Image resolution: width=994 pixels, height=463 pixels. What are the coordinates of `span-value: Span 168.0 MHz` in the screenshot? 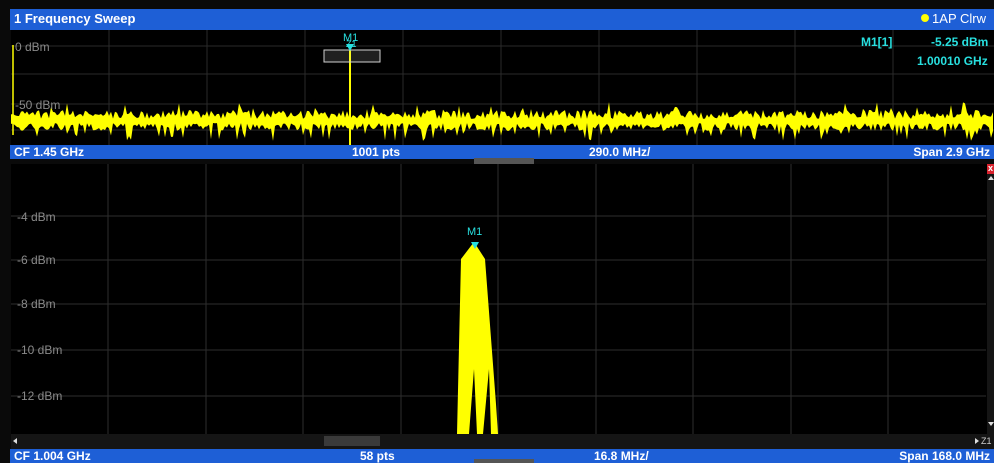 It's located at (944, 456).